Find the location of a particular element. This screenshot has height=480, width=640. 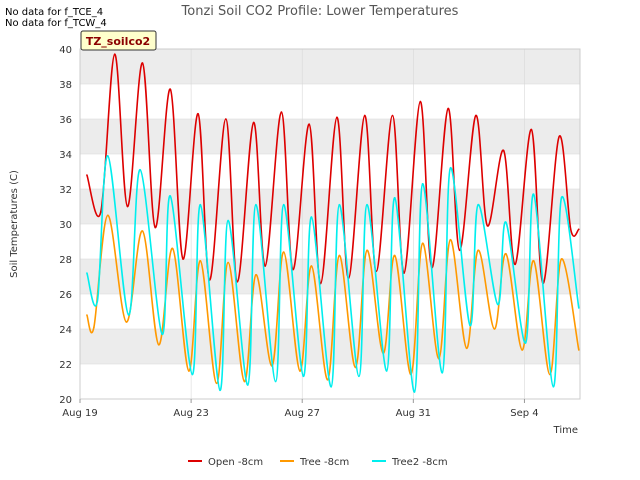

y-tick-label: 20 is located at coordinates (65, 400).